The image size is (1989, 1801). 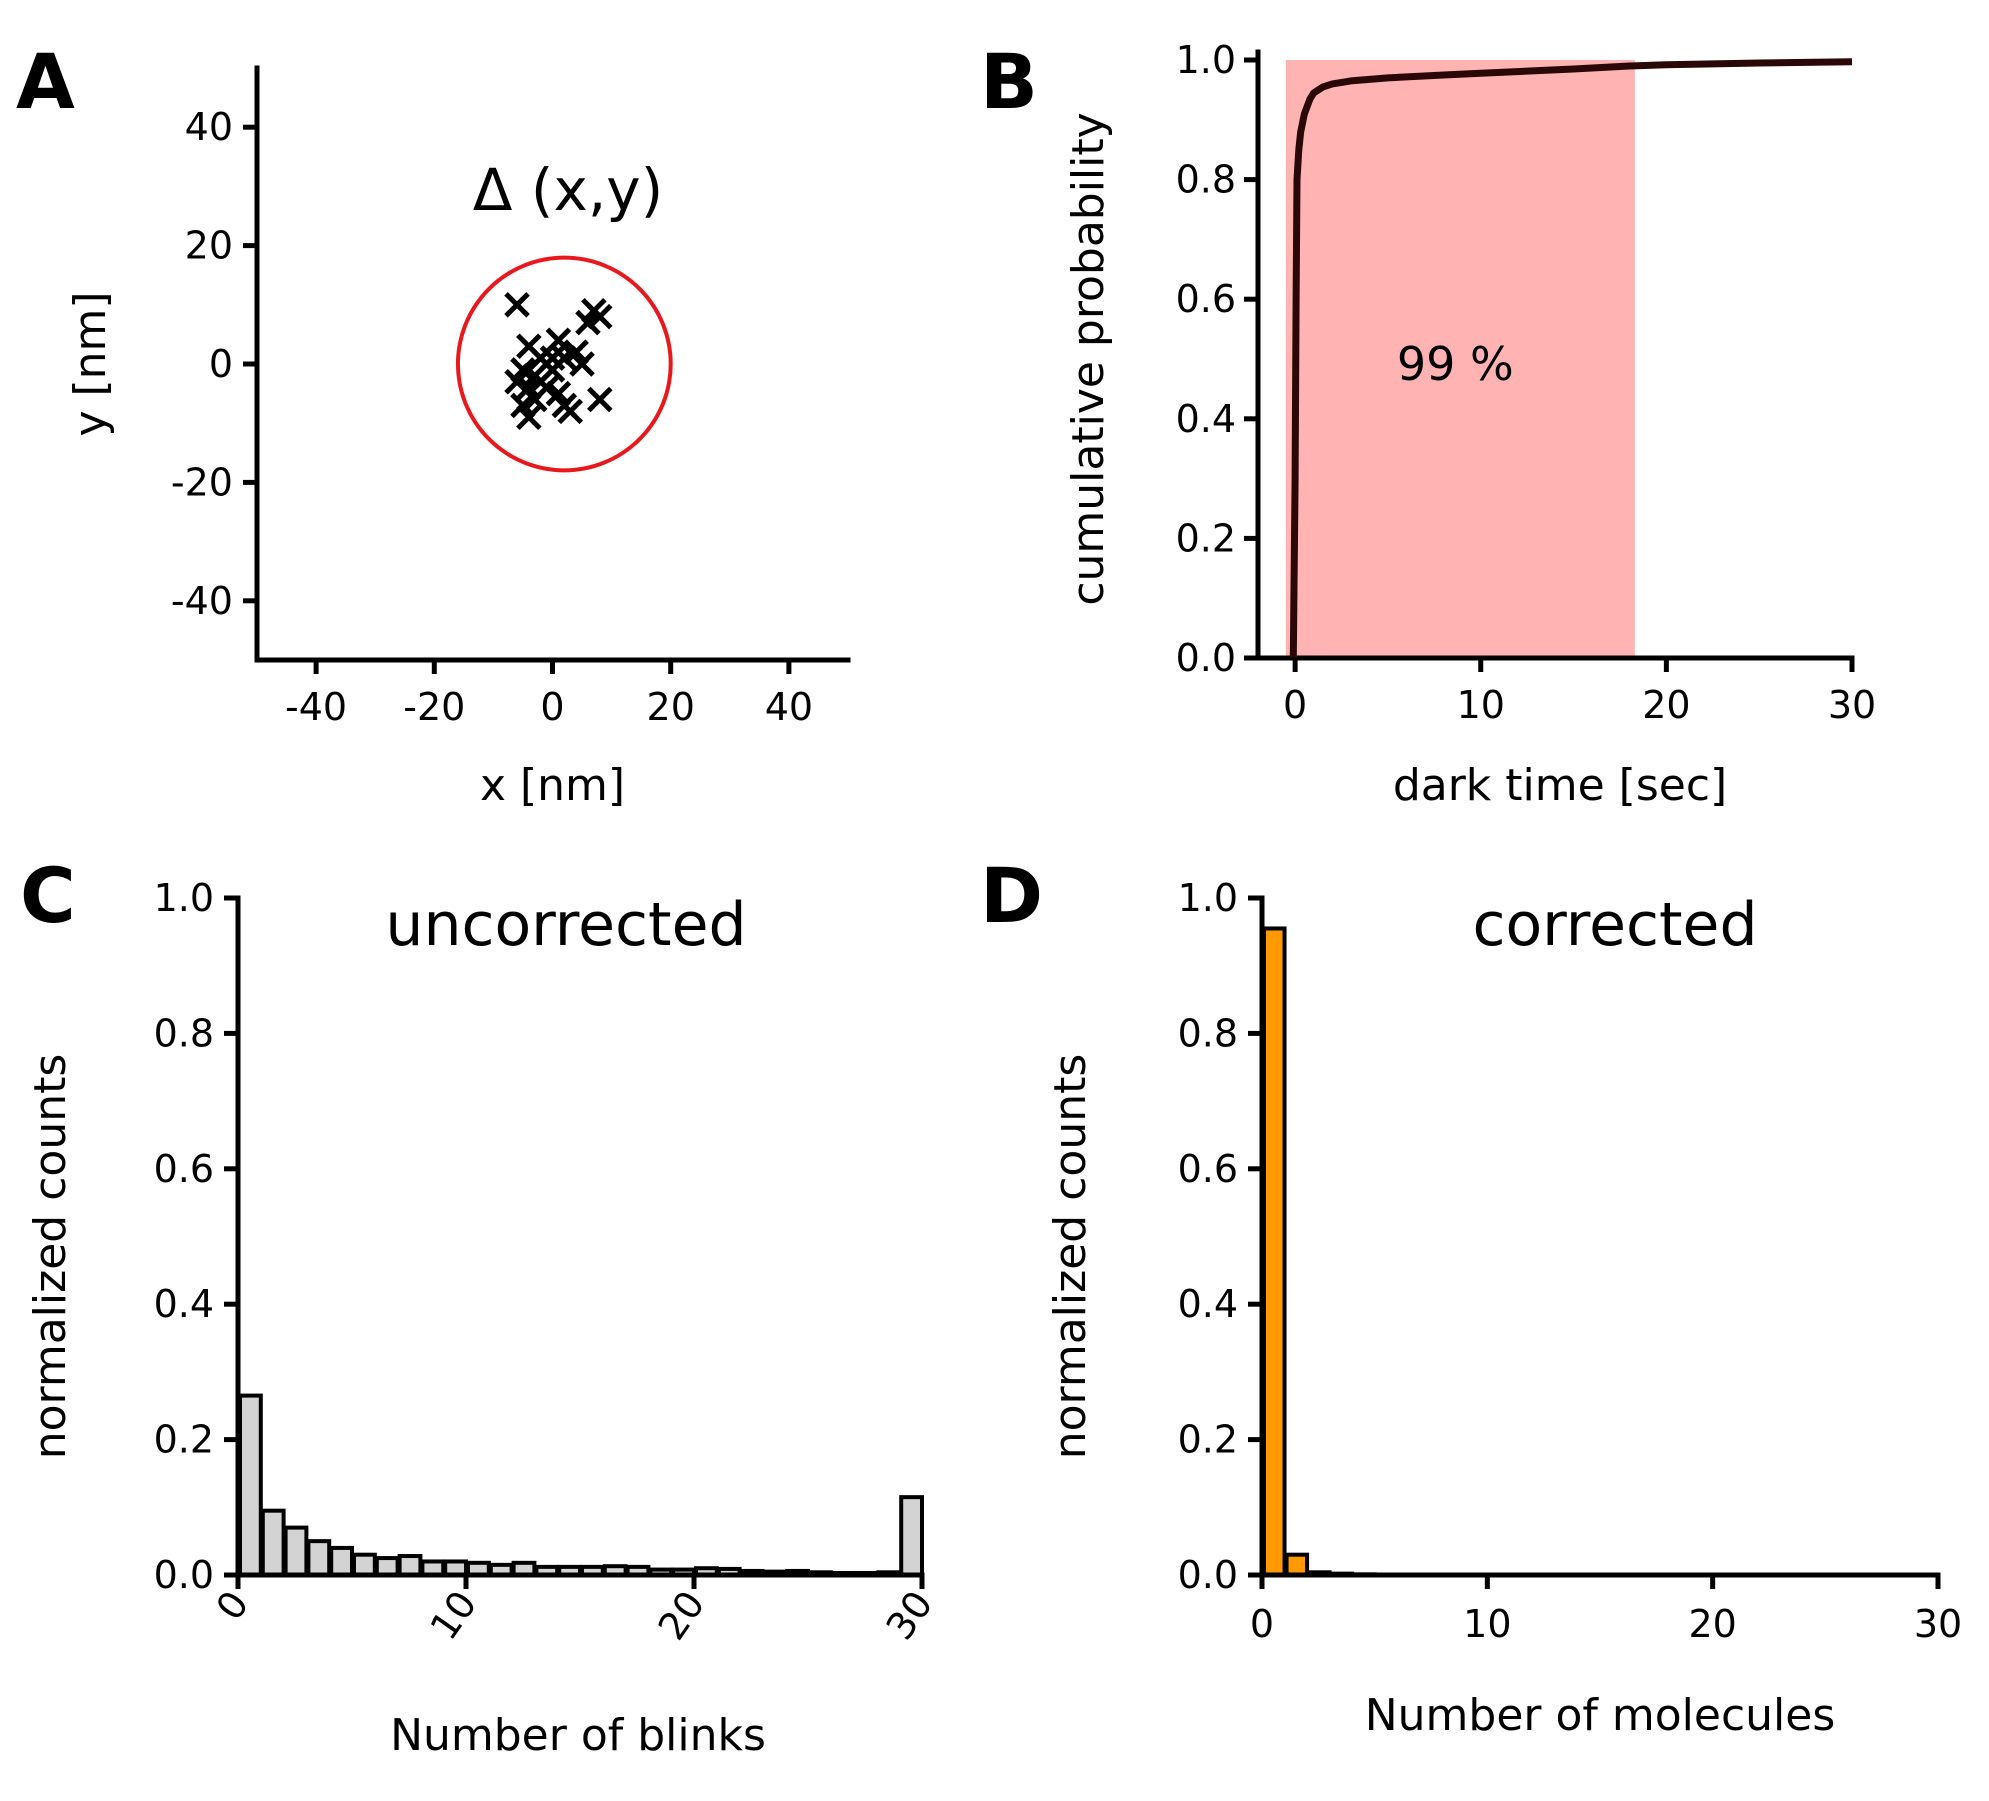 I want to click on y-tick-label: 20, so click(x=209, y=246).